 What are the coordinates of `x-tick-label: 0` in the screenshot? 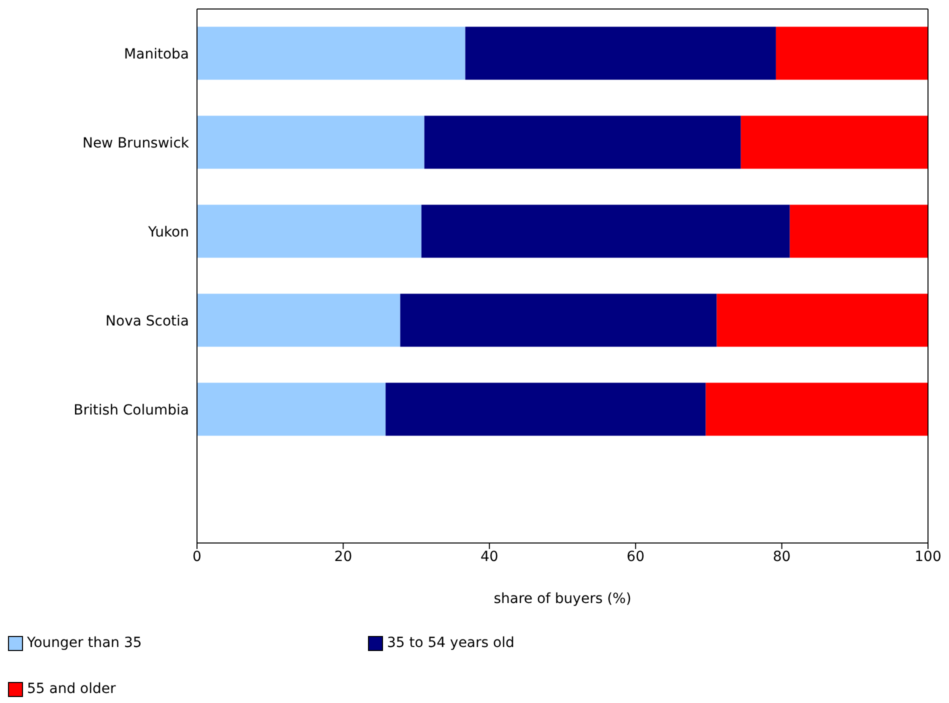 It's located at (197, 556).